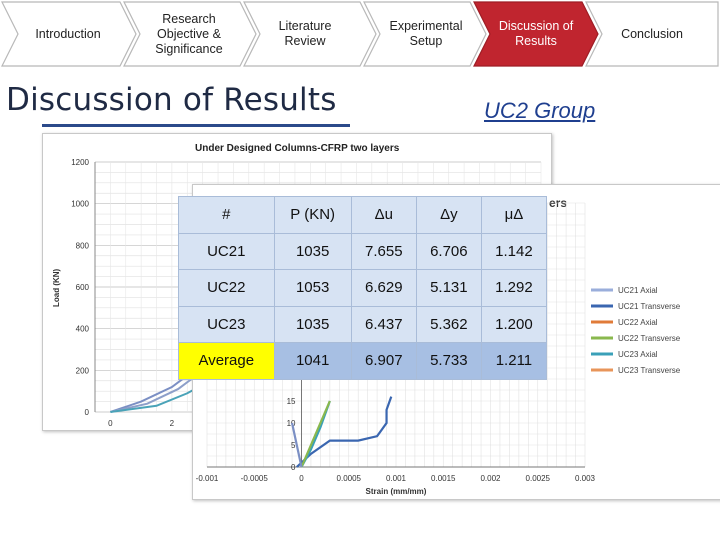 The width and height of the screenshot is (720, 540). Describe the element at coordinates (172, 423) in the screenshot. I see `x-tick-label: 2` at that location.